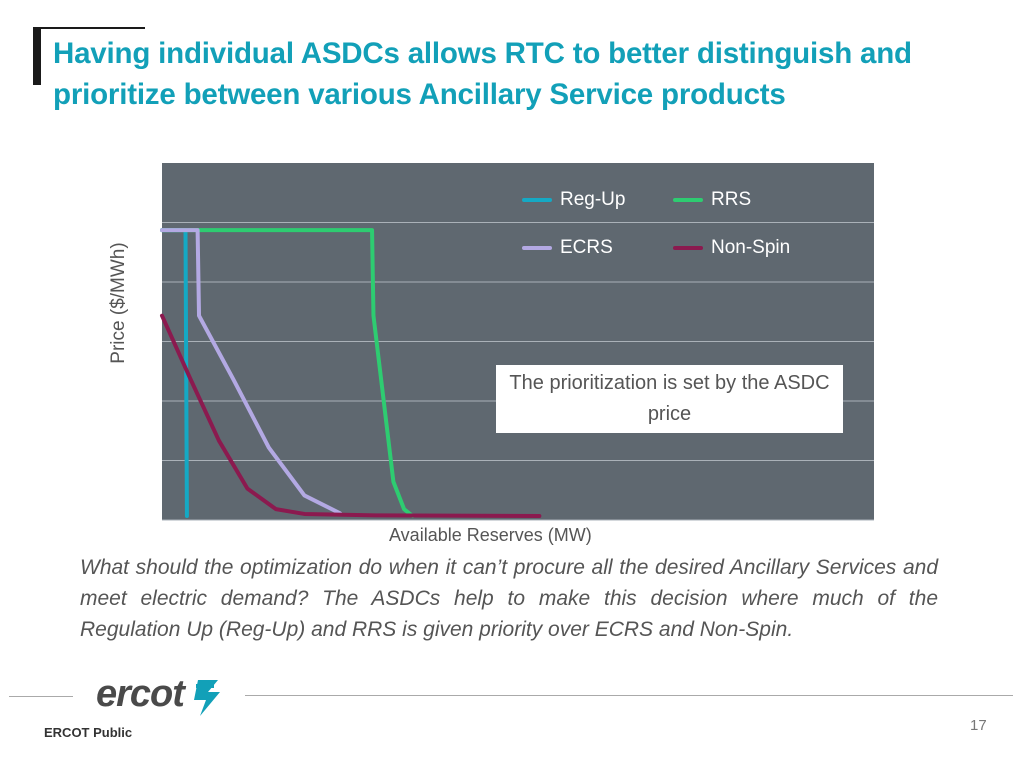 The height and width of the screenshot is (768, 1024). Describe the element at coordinates (89, 28) in the screenshot. I see `title-accent-line` at that location.